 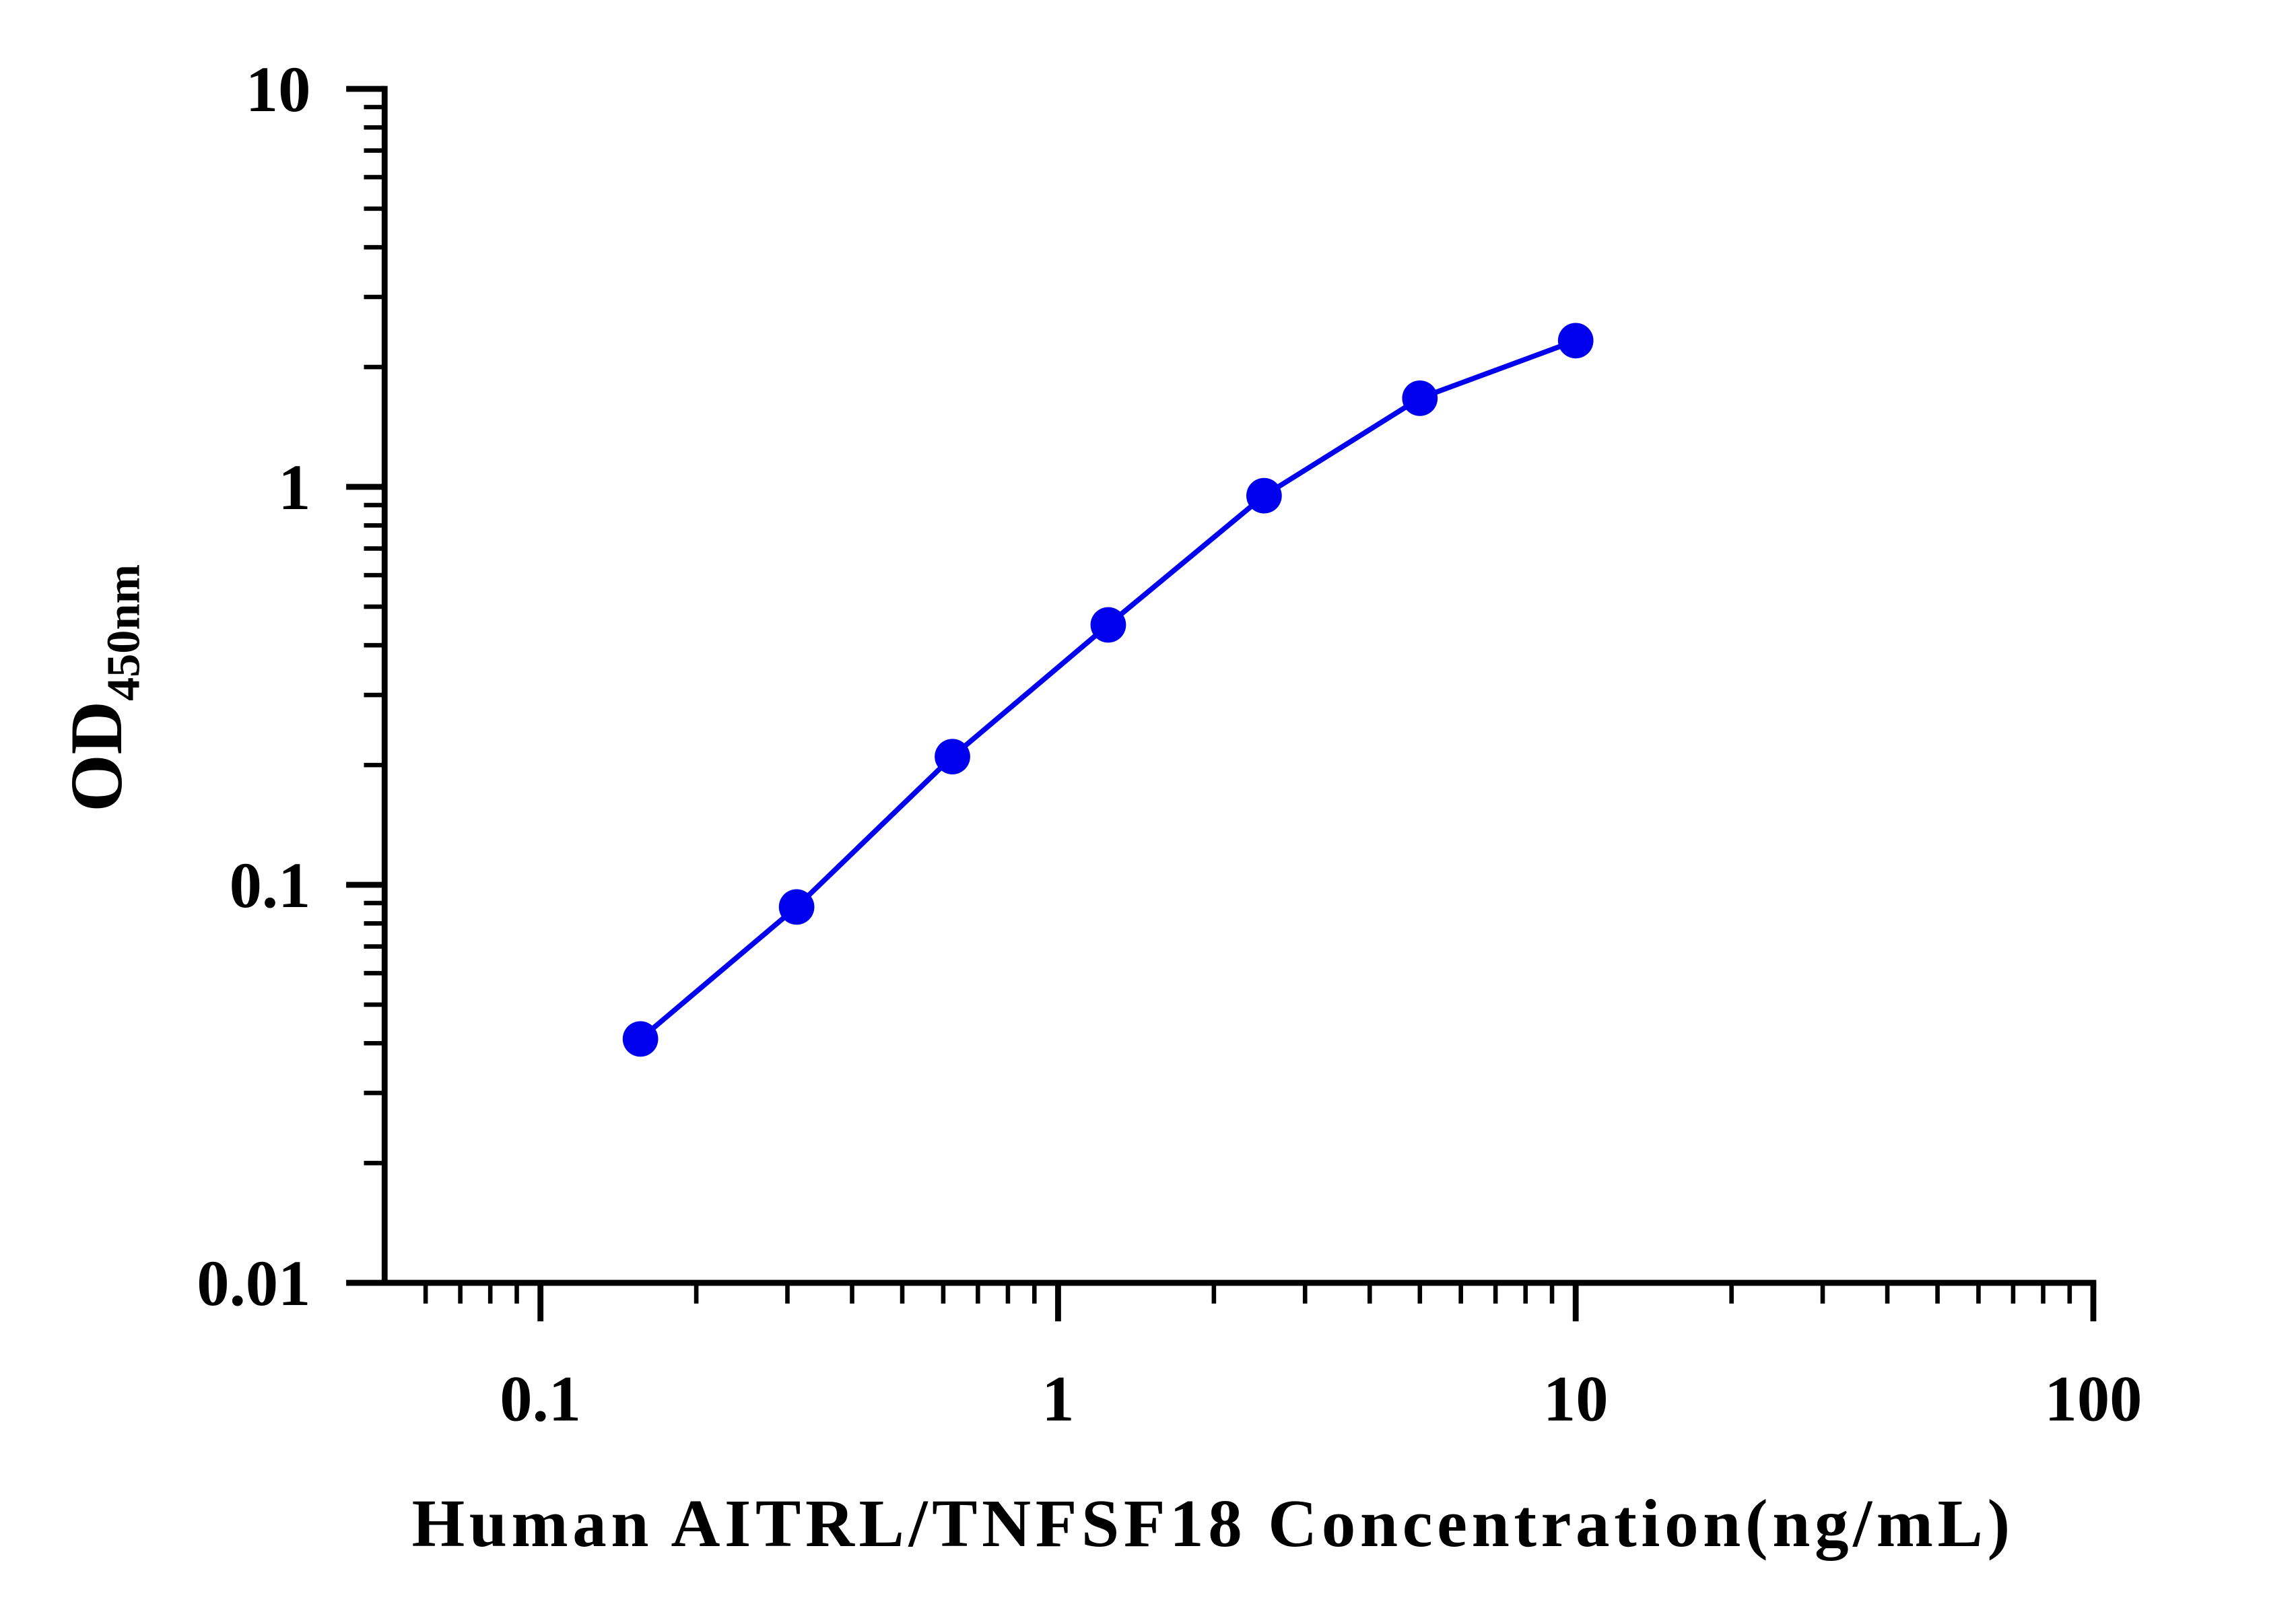 I want to click on y-axis-label: OD450nm, so click(x=102, y=688).